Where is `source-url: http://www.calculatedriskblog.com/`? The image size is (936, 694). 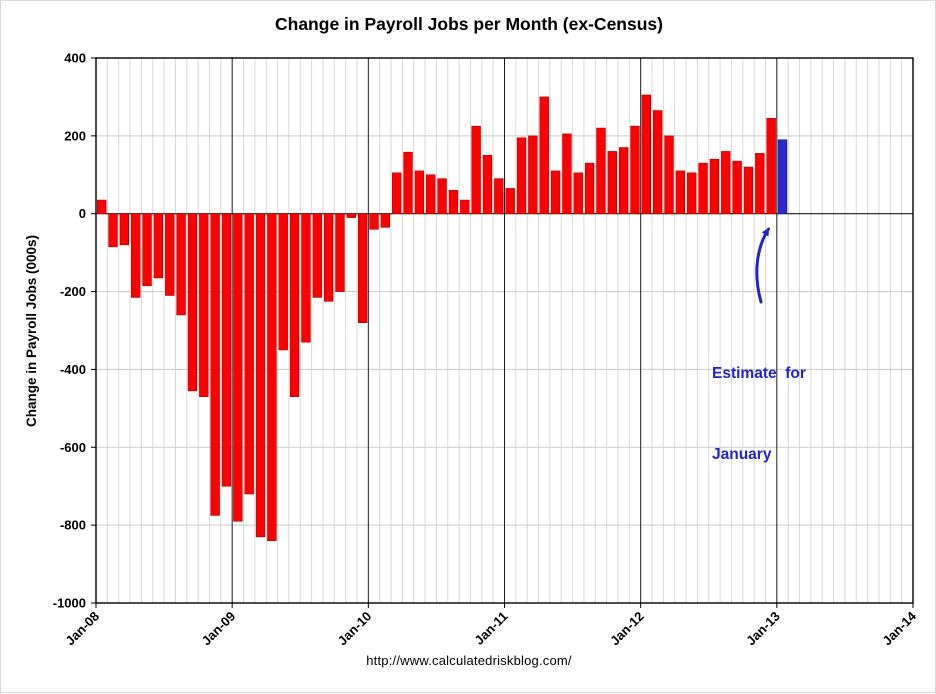
source-url: http://www.calculatedriskblog.com/ is located at coordinates (469, 660).